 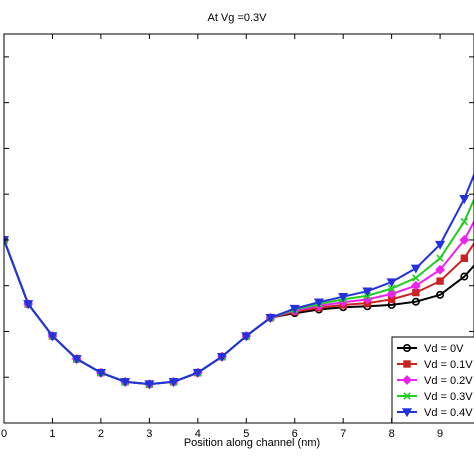 What do you see at coordinates (448, 413) in the screenshot?
I see `legend-label: Vd = 0.4V` at bounding box center [448, 413].